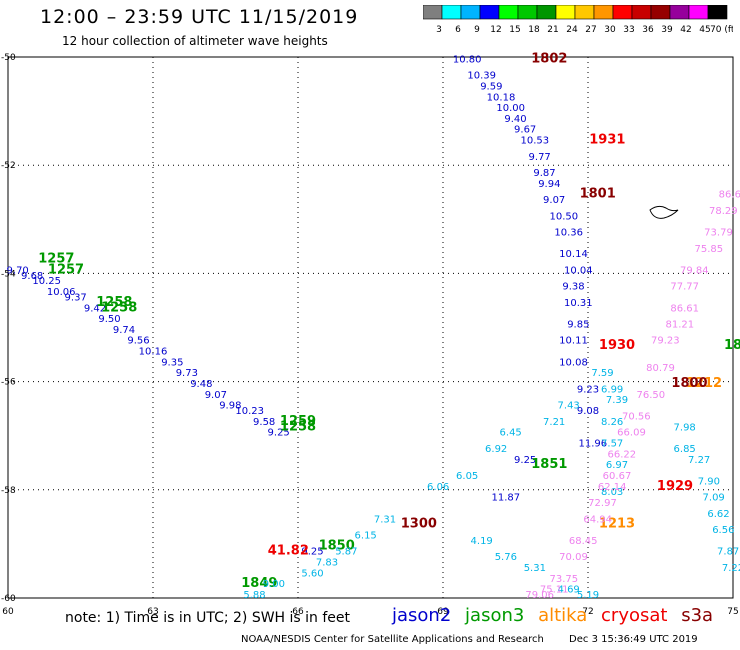  What do you see at coordinates (458, 30) in the screenshot?
I see `colorbar-tick-label: 6` at bounding box center [458, 30].